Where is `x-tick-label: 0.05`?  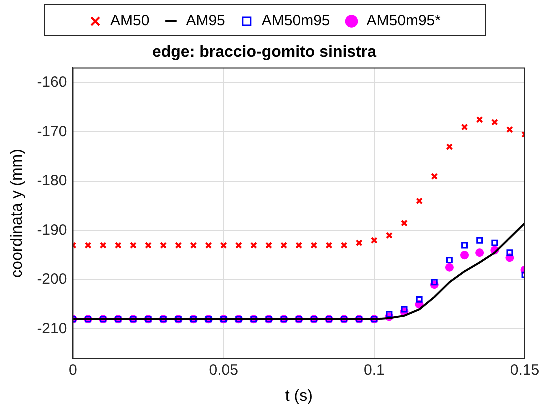
x-tick-label: 0.05 is located at coordinates (223, 370).